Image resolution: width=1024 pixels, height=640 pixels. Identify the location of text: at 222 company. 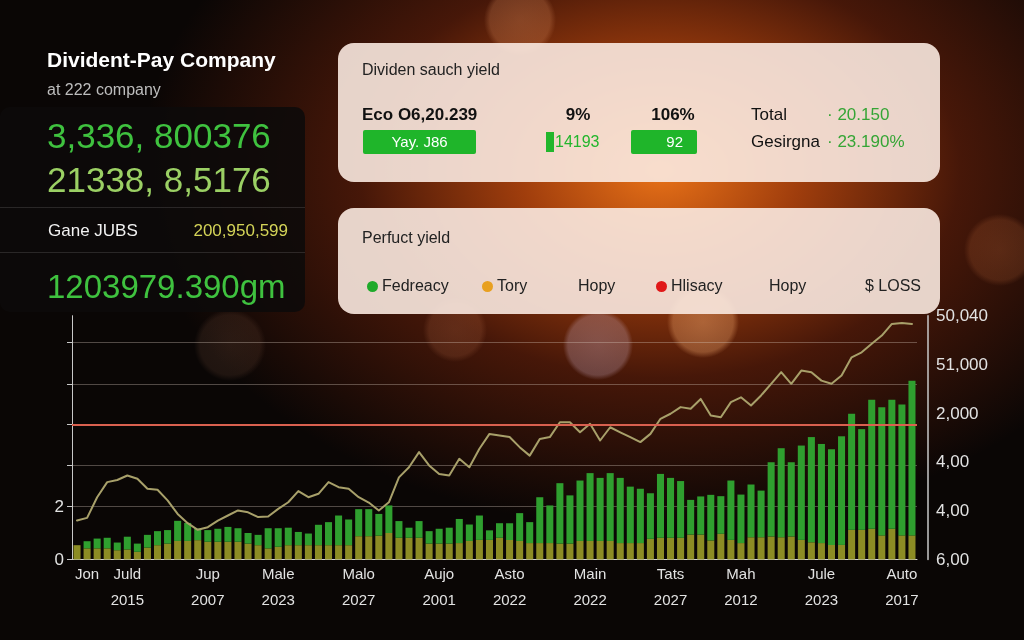
(104, 90).